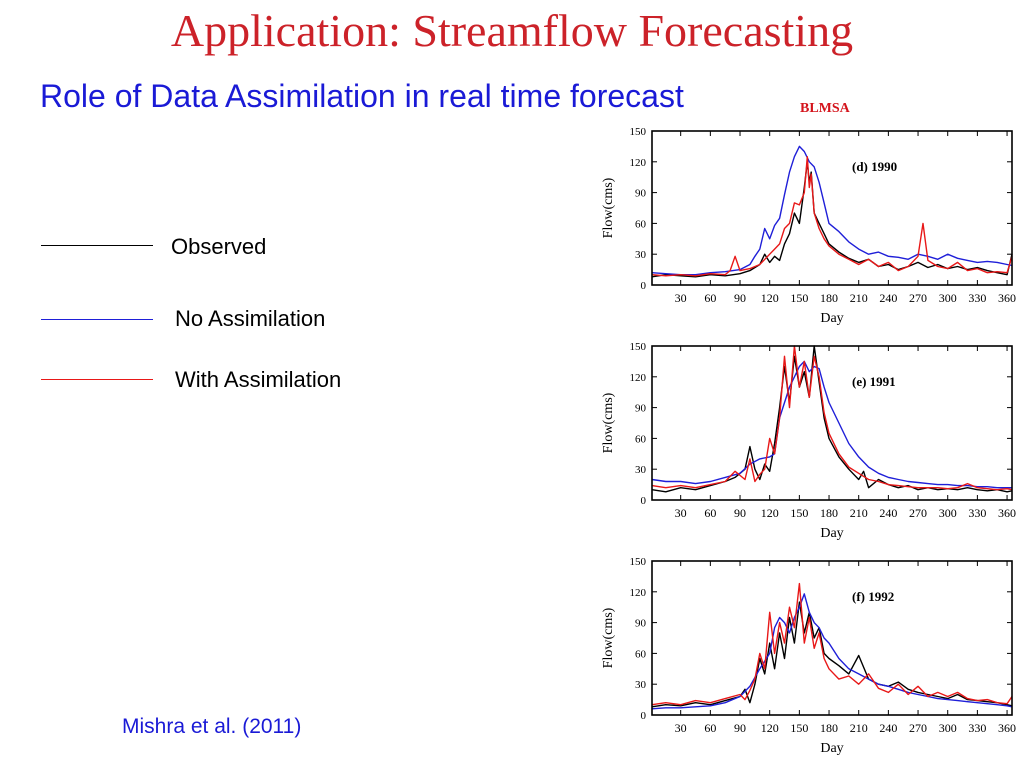 The width and height of the screenshot is (1024, 768). Describe the element at coordinates (97, 379) in the screenshot. I see `legend-line-with-assimilation` at that location.